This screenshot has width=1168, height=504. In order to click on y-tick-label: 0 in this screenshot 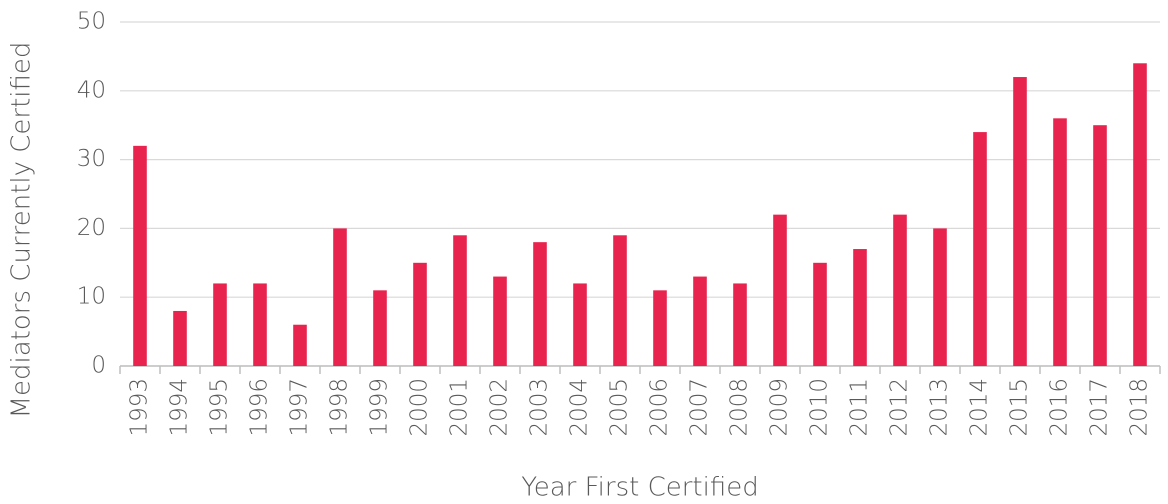, I will do `click(98, 366)`.